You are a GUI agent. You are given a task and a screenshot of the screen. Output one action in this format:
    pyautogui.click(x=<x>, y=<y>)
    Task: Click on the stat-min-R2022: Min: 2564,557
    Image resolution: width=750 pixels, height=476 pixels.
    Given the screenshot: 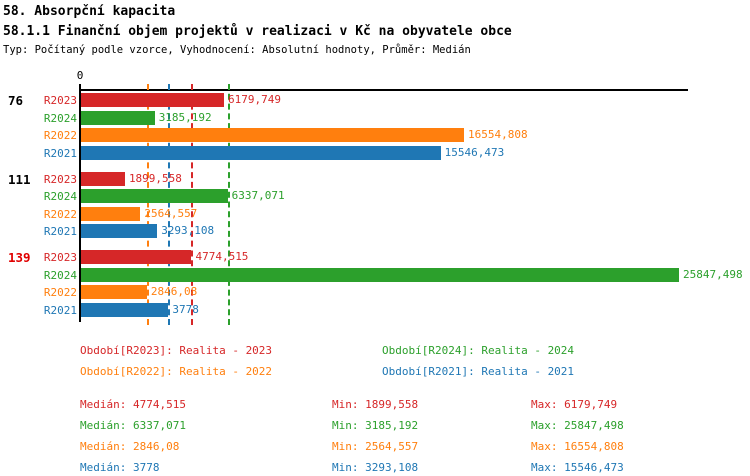 What is the action you would take?
    pyautogui.click(x=375, y=446)
    